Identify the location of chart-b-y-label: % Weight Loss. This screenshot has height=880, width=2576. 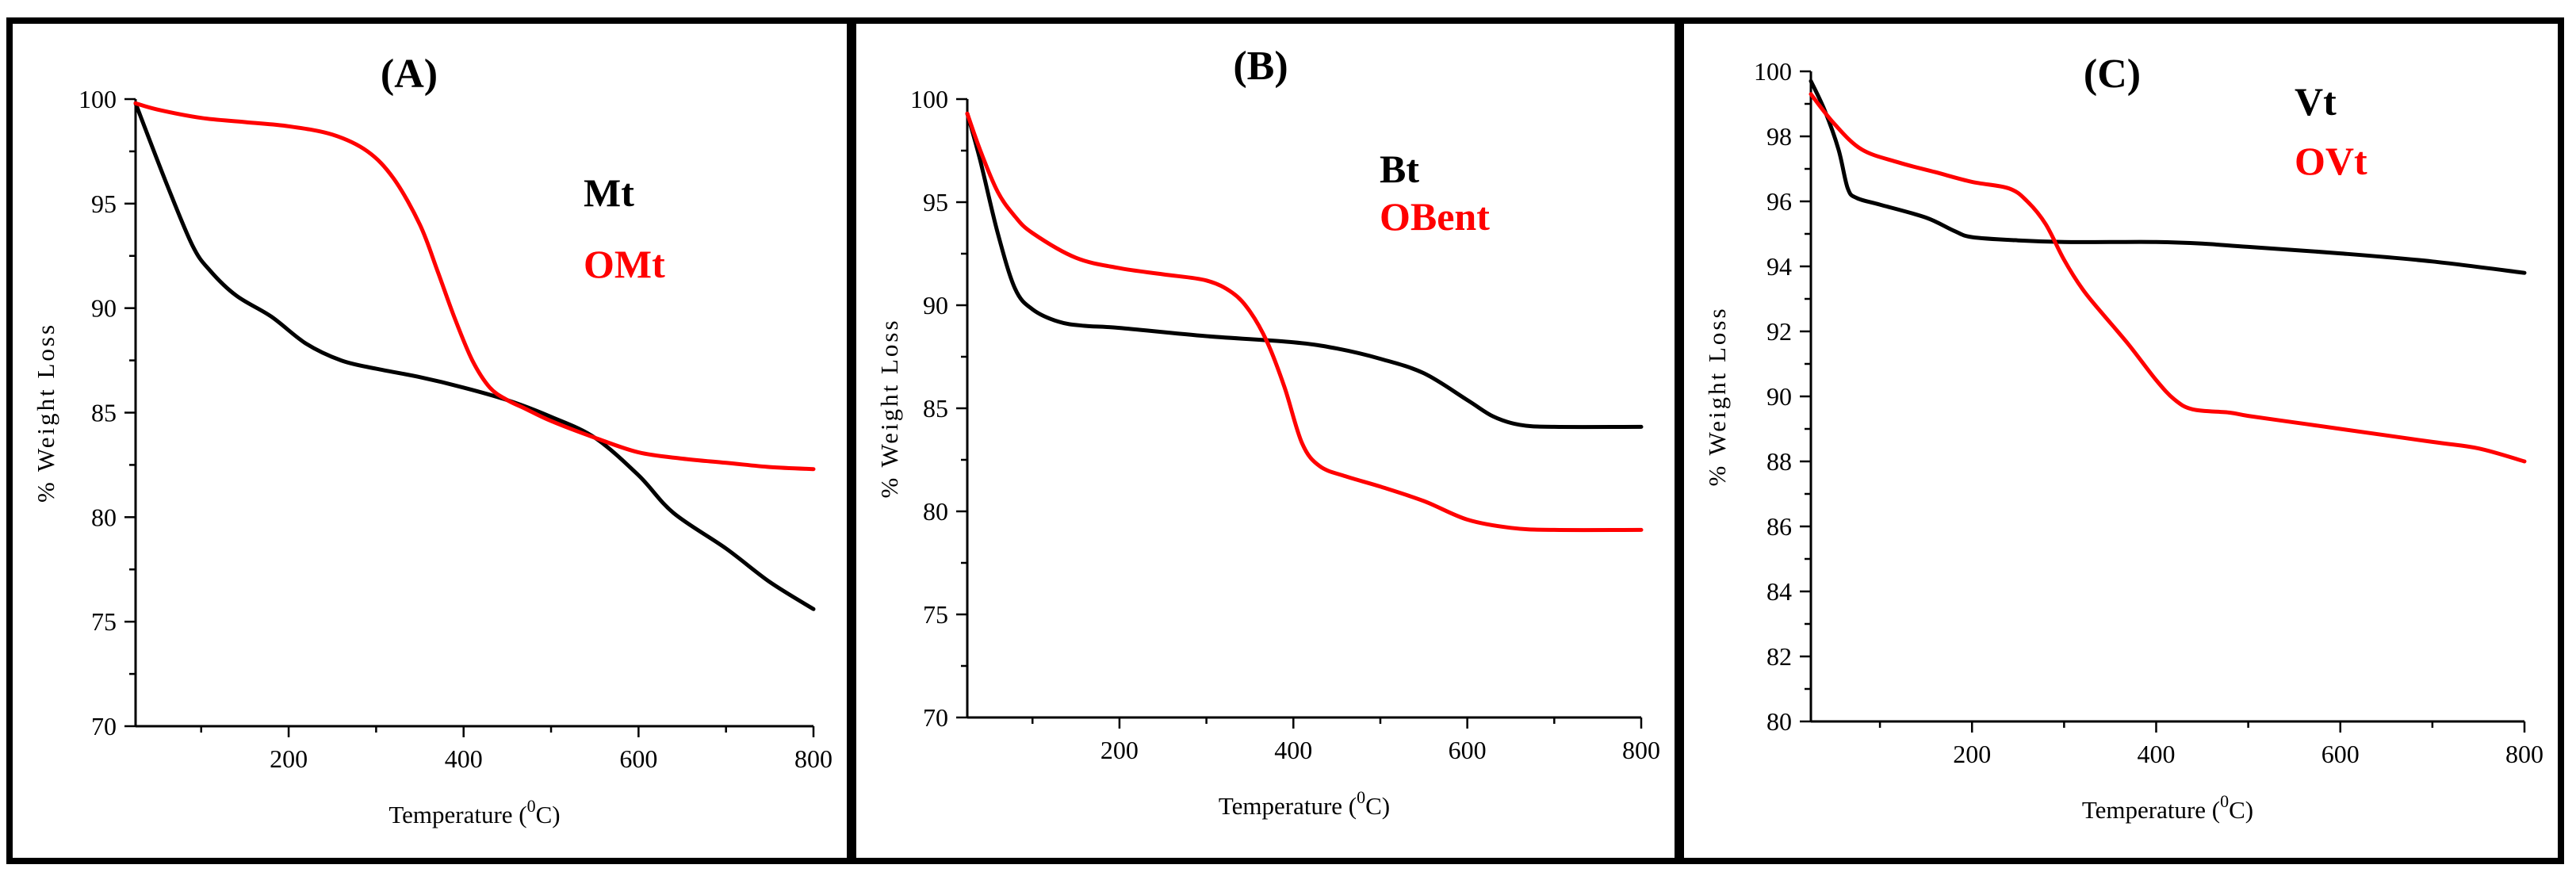
(889, 408).